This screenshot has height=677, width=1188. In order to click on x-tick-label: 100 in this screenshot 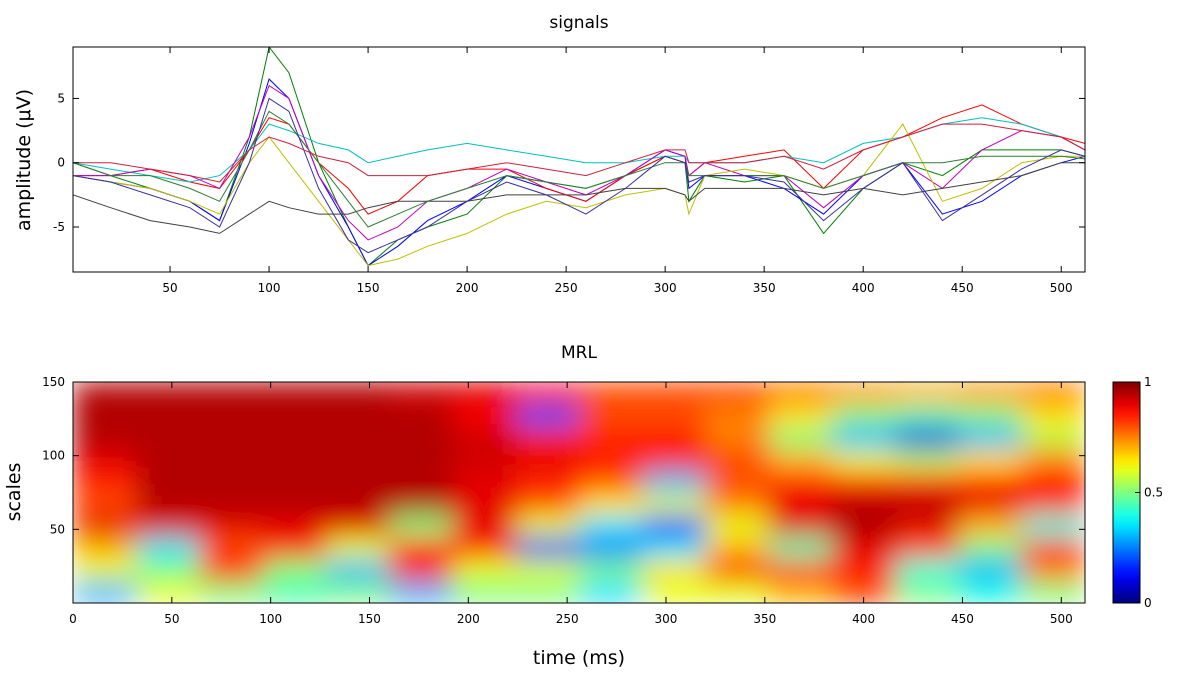, I will do `click(270, 619)`.